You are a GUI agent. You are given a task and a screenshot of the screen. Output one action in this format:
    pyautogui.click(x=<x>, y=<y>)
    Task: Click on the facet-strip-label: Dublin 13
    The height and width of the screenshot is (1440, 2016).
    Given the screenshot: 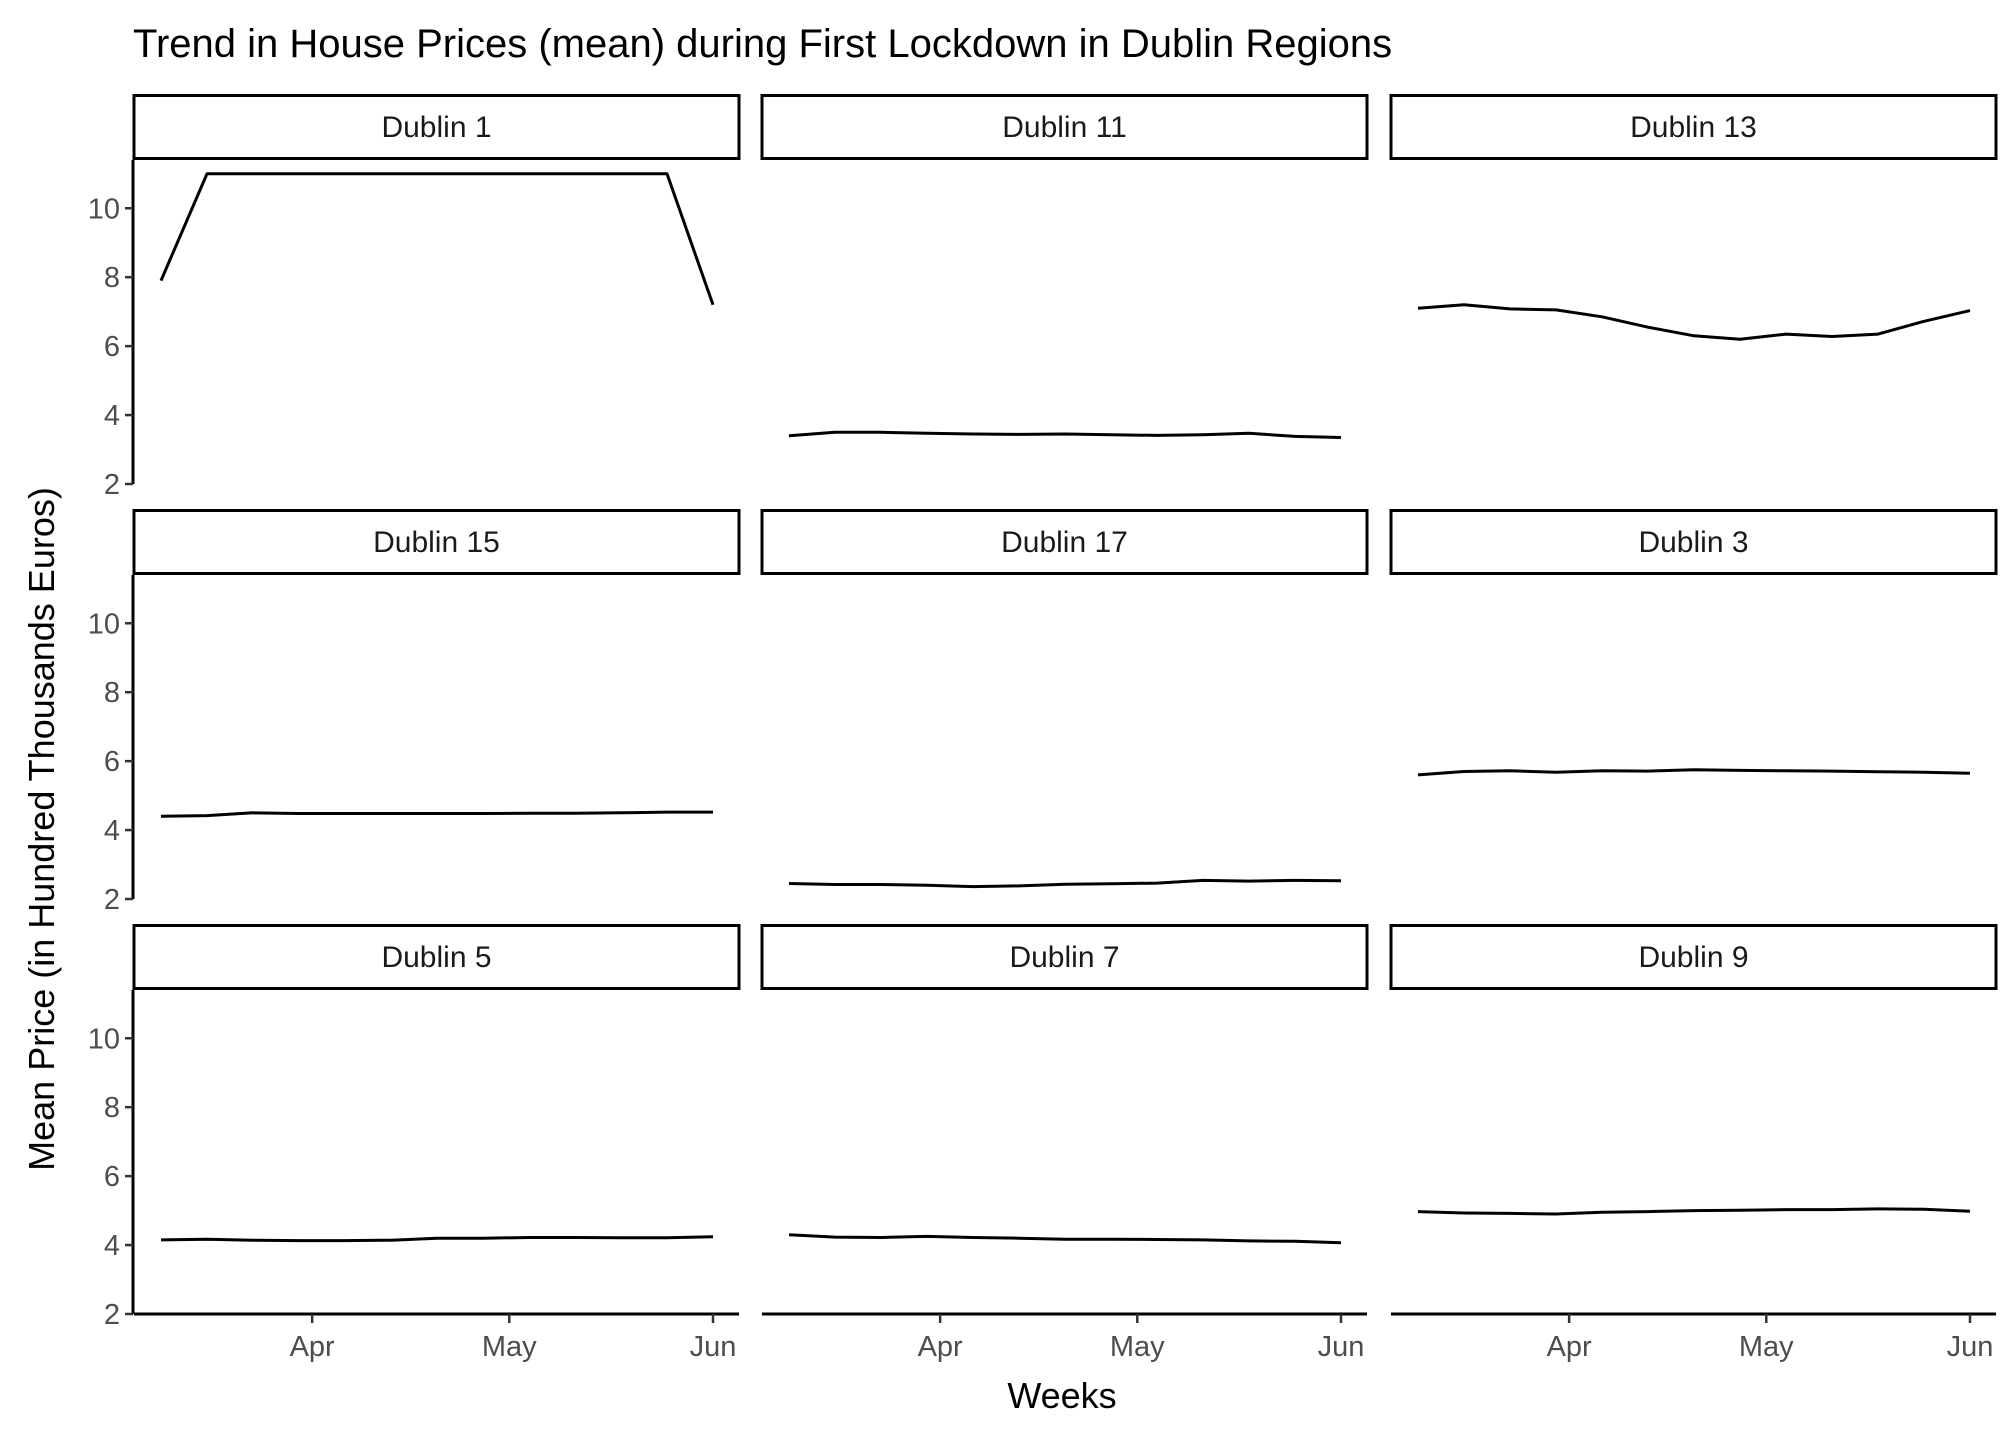 What is the action you would take?
    pyautogui.click(x=1693, y=127)
    